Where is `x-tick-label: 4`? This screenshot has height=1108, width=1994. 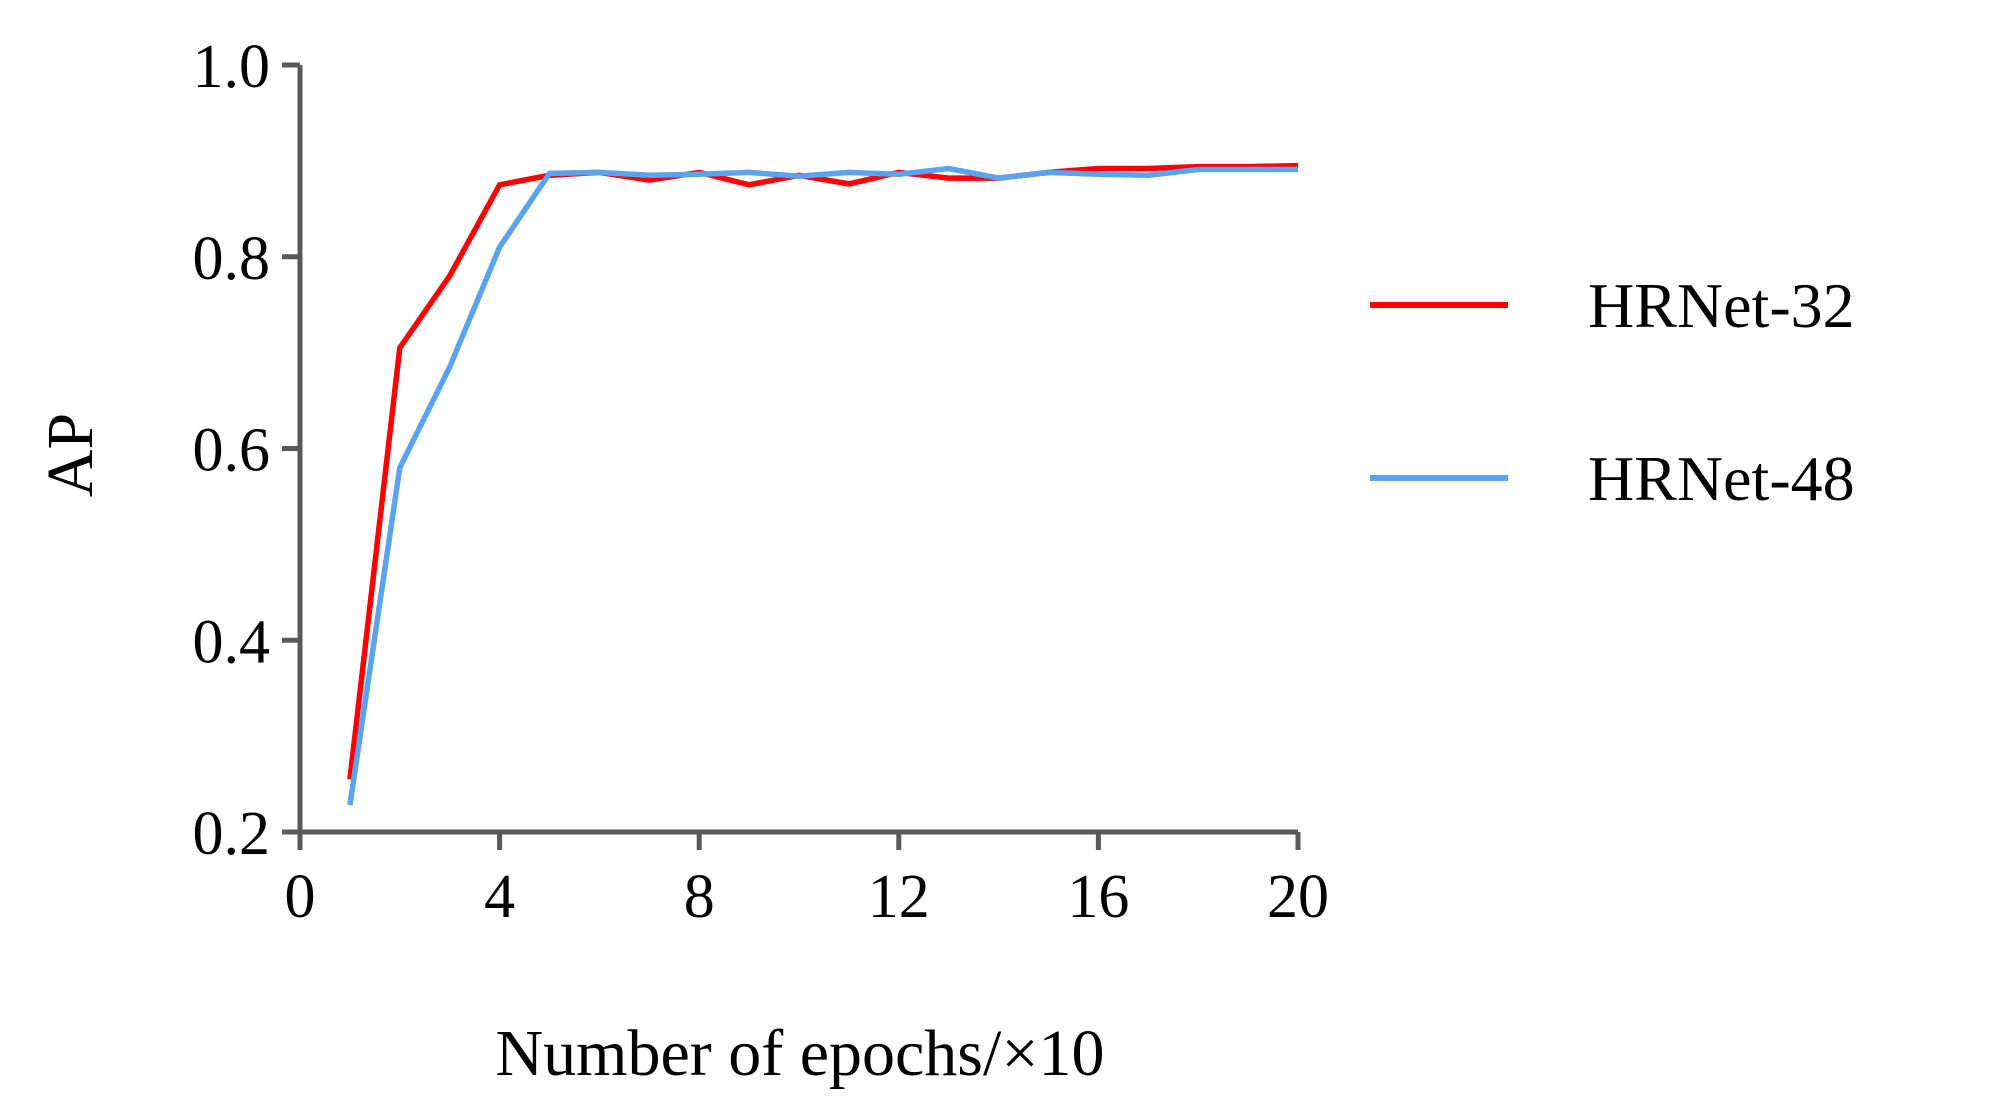
x-tick-label: 4 is located at coordinates (499, 897).